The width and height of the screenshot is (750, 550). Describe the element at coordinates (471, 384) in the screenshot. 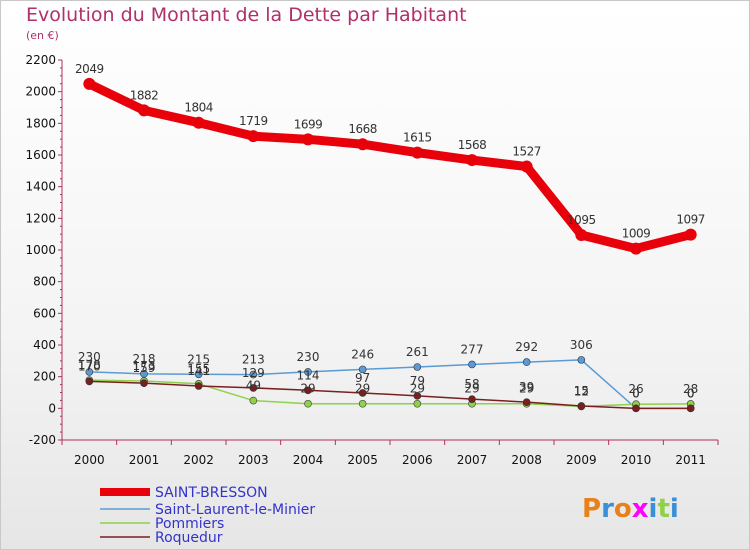

I see `data-label: 58` at that location.